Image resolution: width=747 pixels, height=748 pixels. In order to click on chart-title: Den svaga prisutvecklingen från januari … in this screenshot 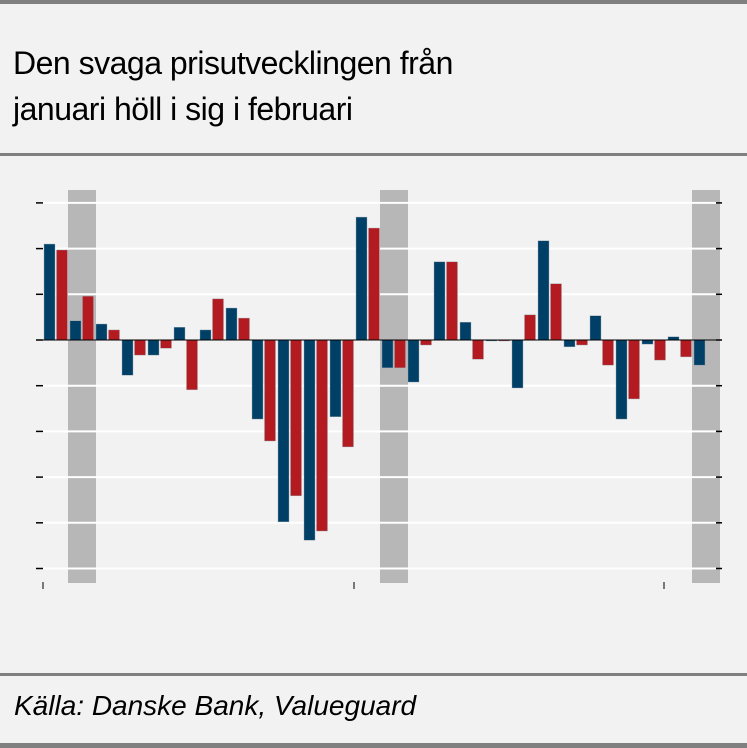, I will do `click(233, 86)`.